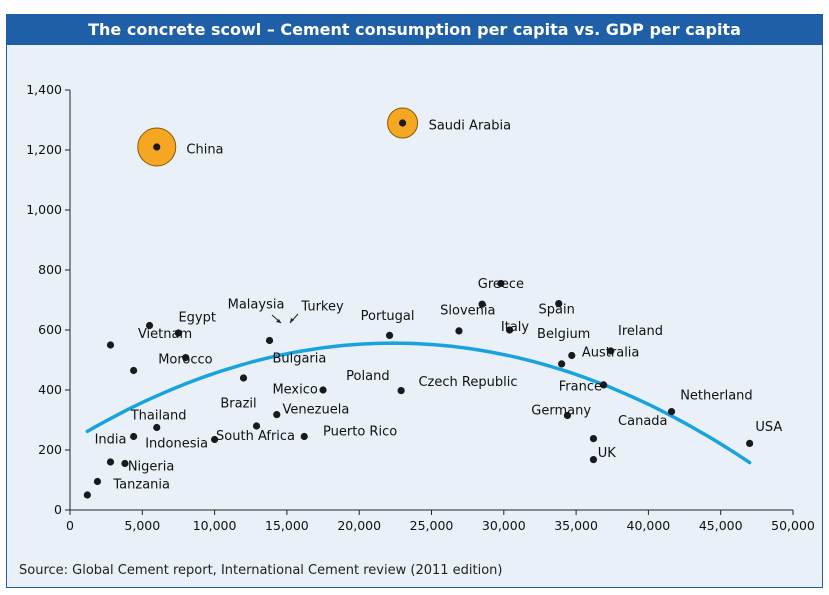 The height and width of the screenshot is (595, 829). I want to click on point-label: Turkey, so click(322, 306).